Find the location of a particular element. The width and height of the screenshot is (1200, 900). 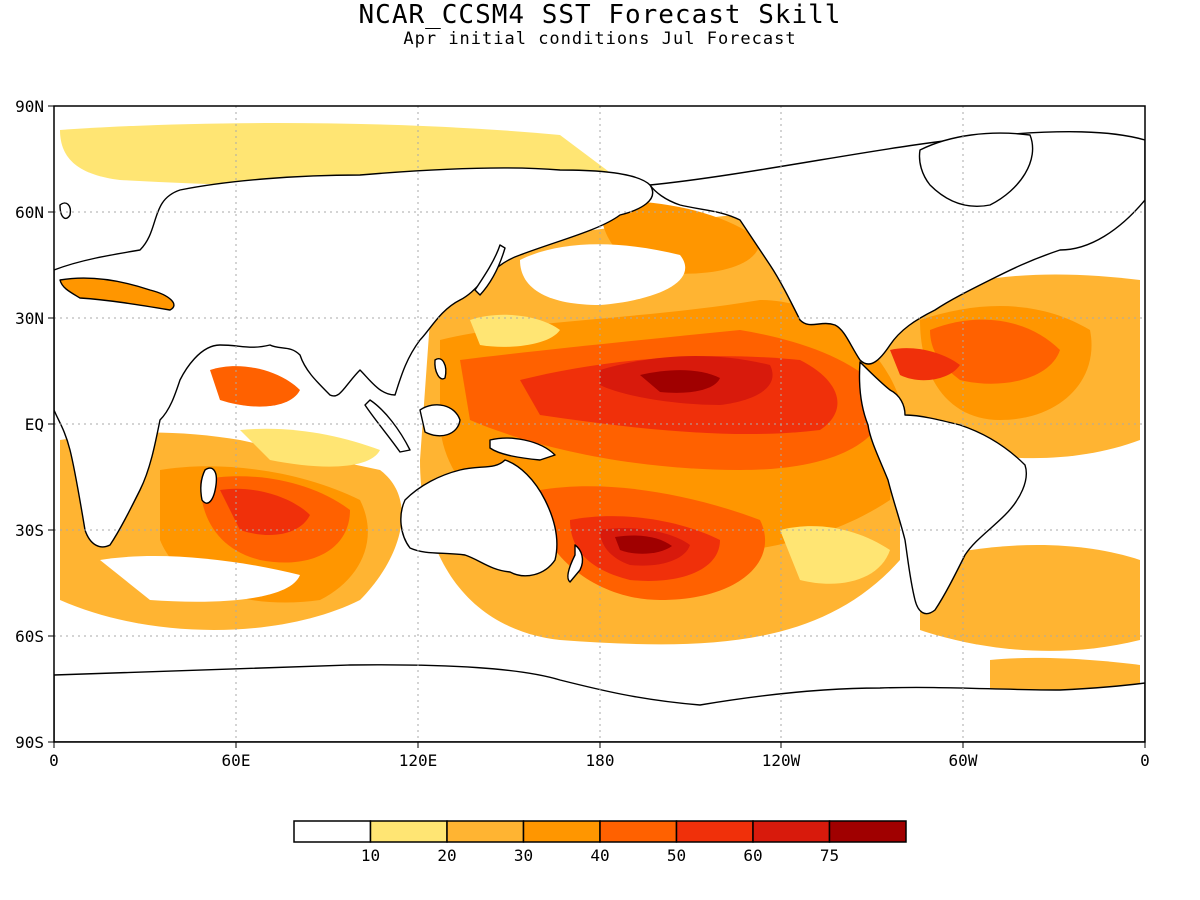

new-zealand-landmass is located at coordinates (575, 563).